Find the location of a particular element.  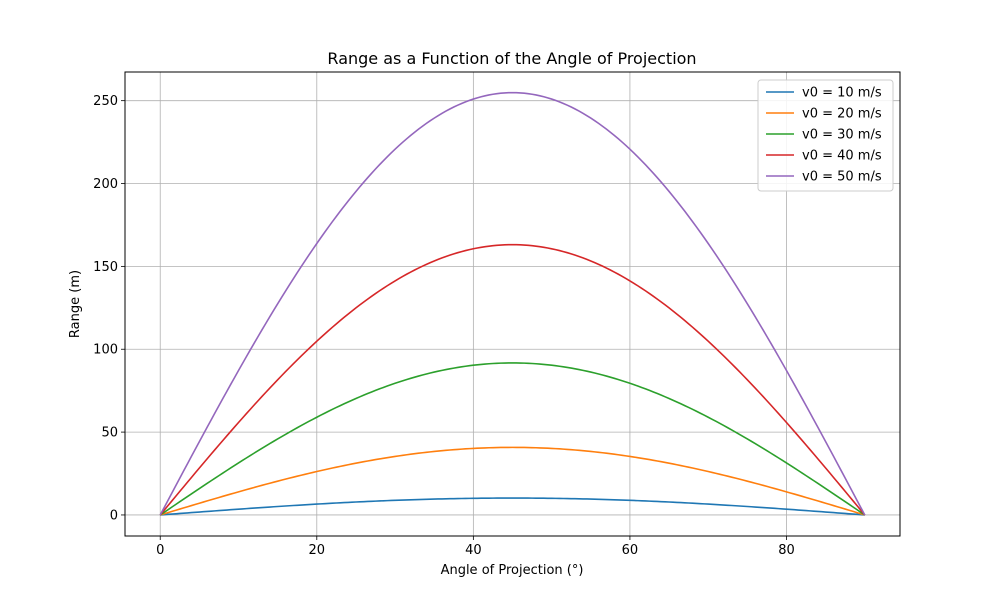

legend-box is located at coordinates (825, 135).